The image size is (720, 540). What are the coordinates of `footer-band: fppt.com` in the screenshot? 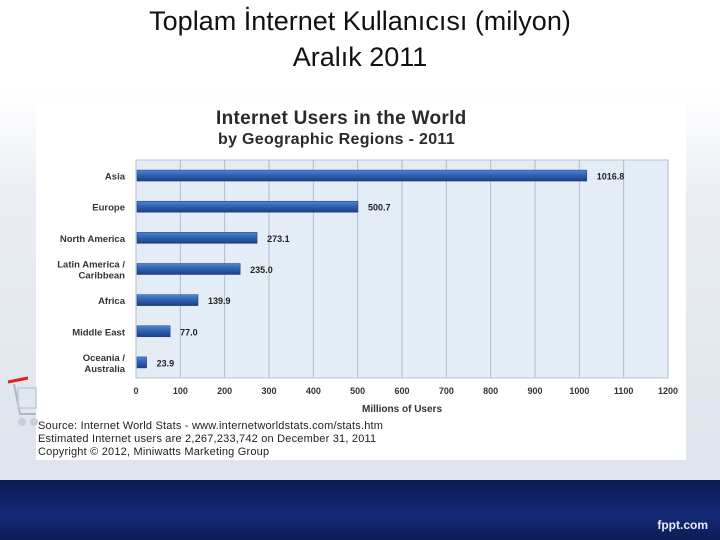 It's located at (360, 510).